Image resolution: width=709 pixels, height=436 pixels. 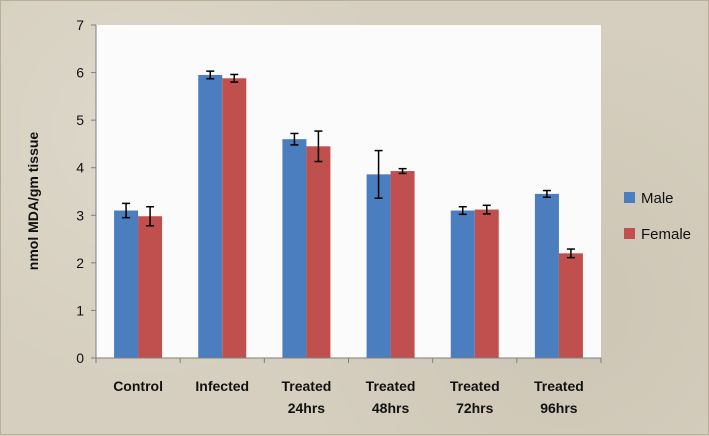 I want to click on legend-swatch-male, so click(x=629, y=197).